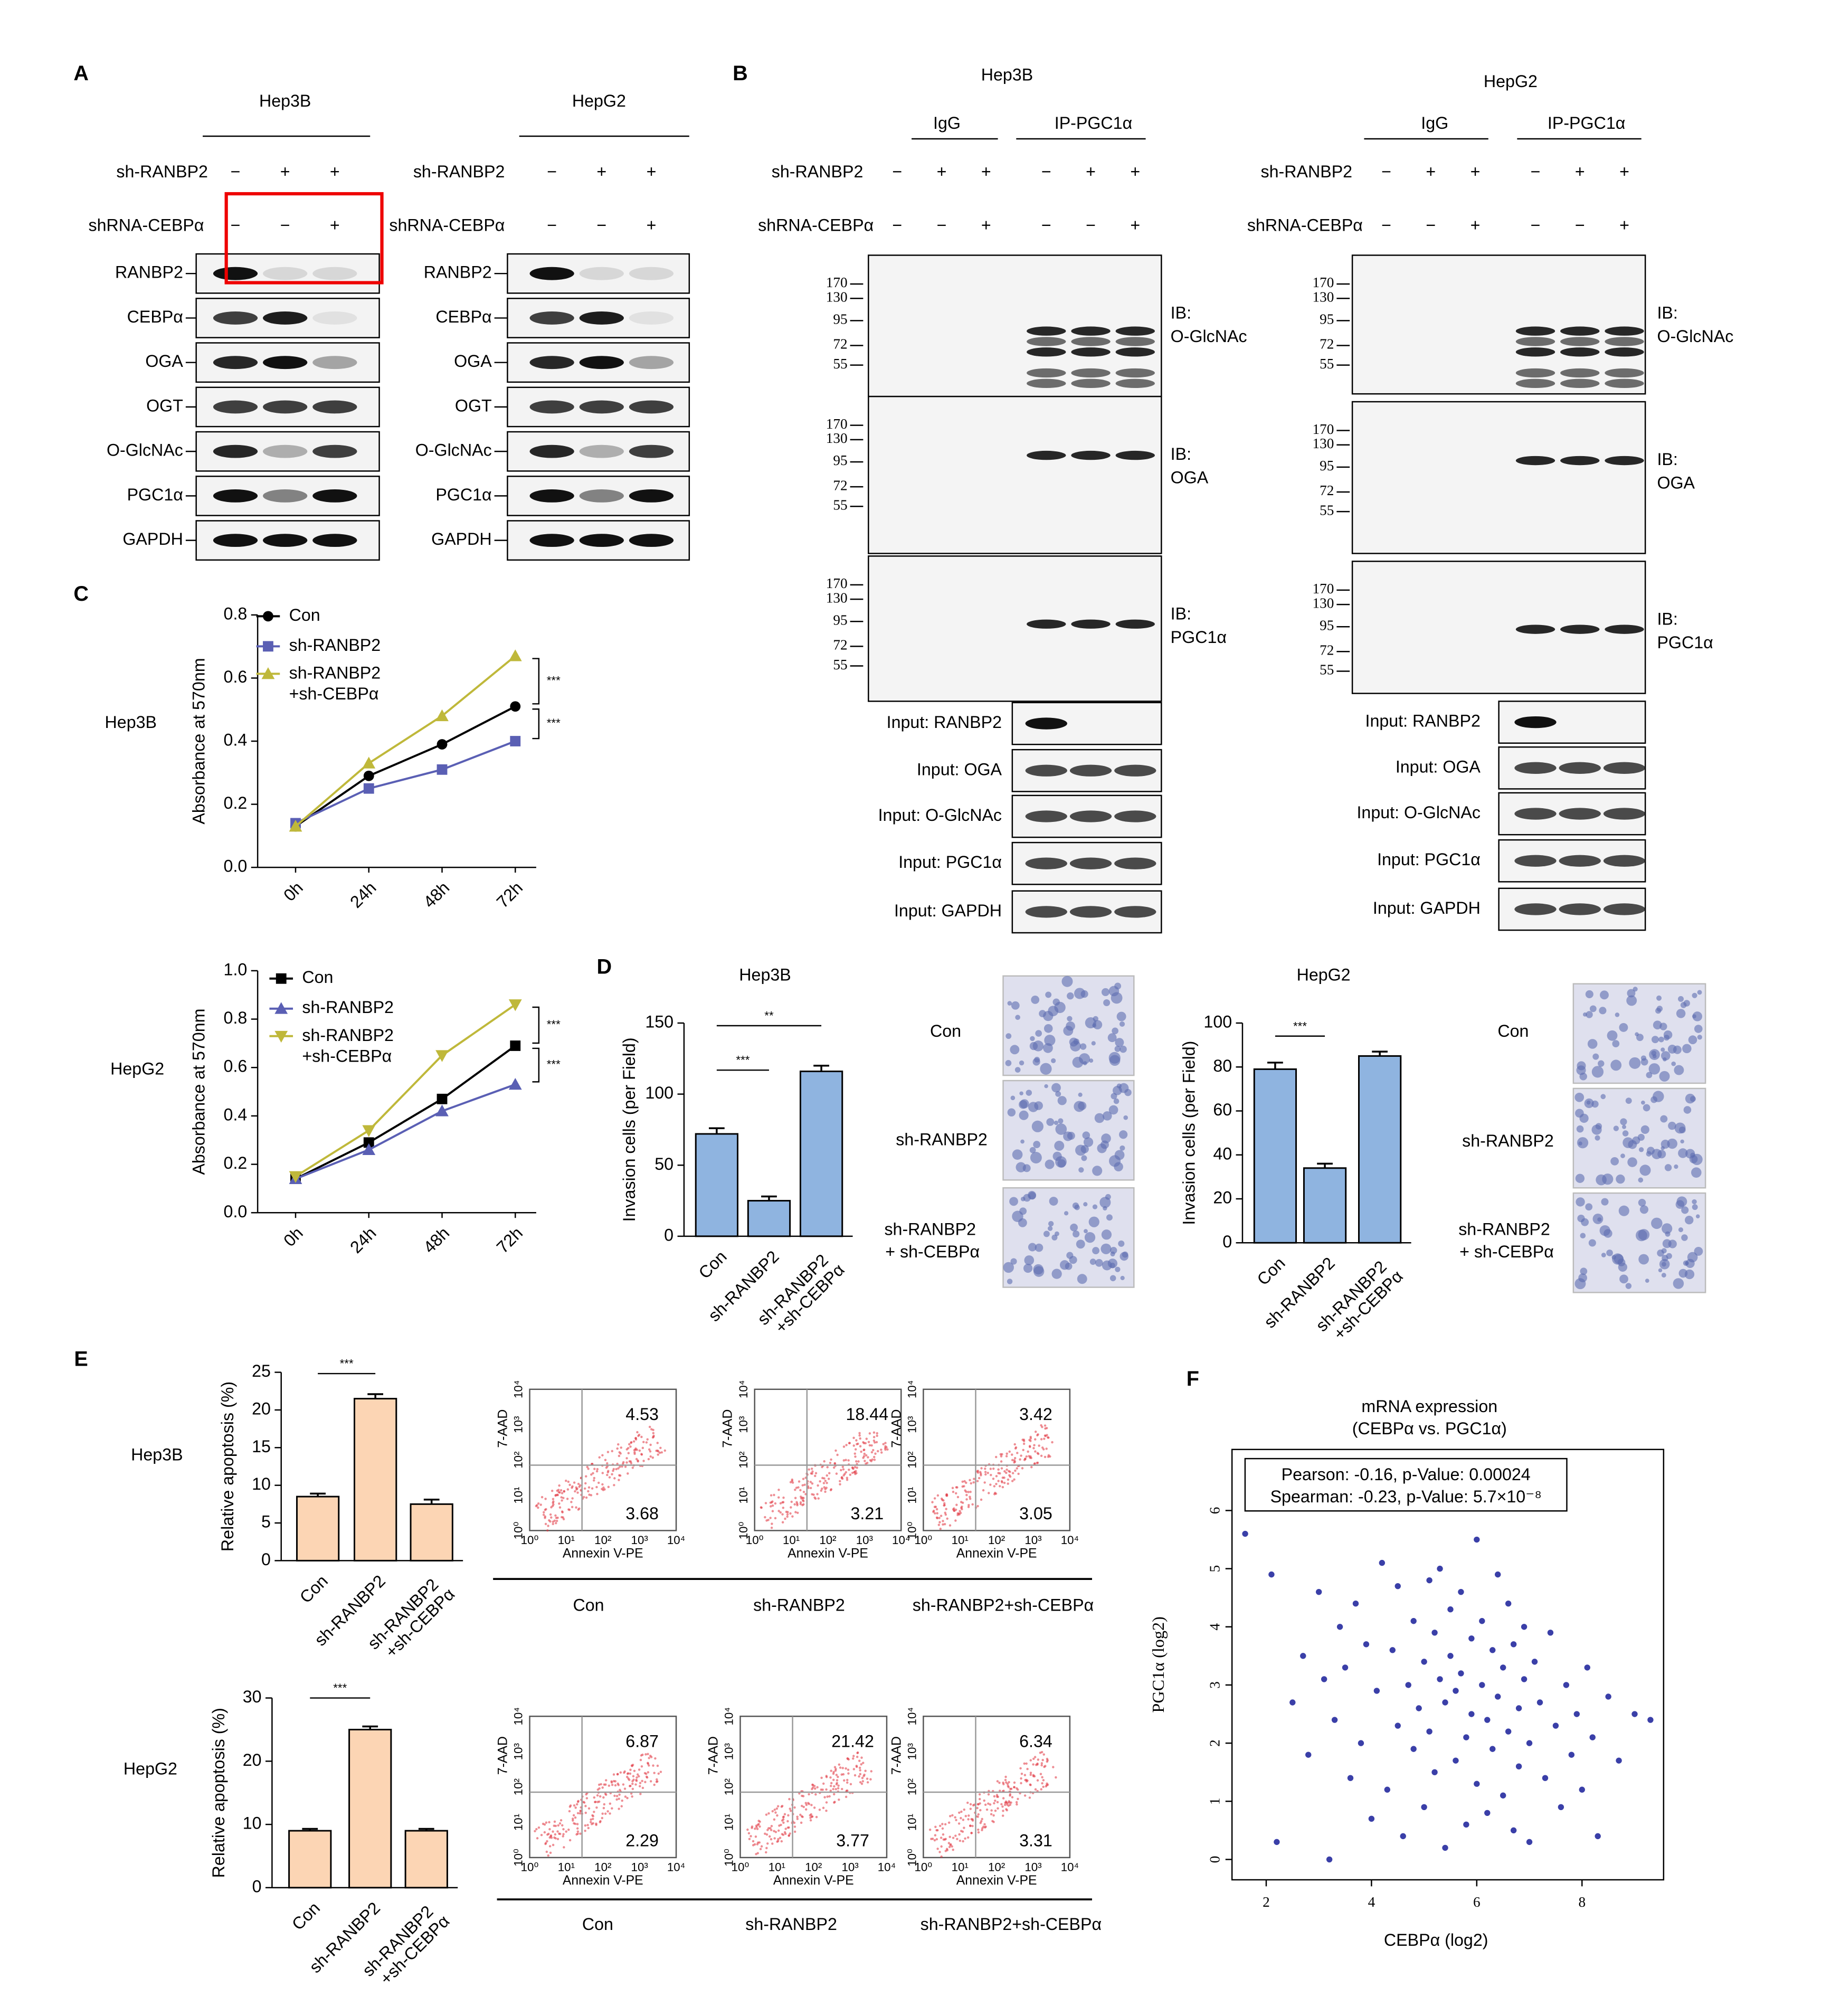 This screenshot has width=1831, height=2016. What do you see at coordinates (837, 283) in the screenshot?
I see `marker-label: 170` at bounding box center [837, 283].